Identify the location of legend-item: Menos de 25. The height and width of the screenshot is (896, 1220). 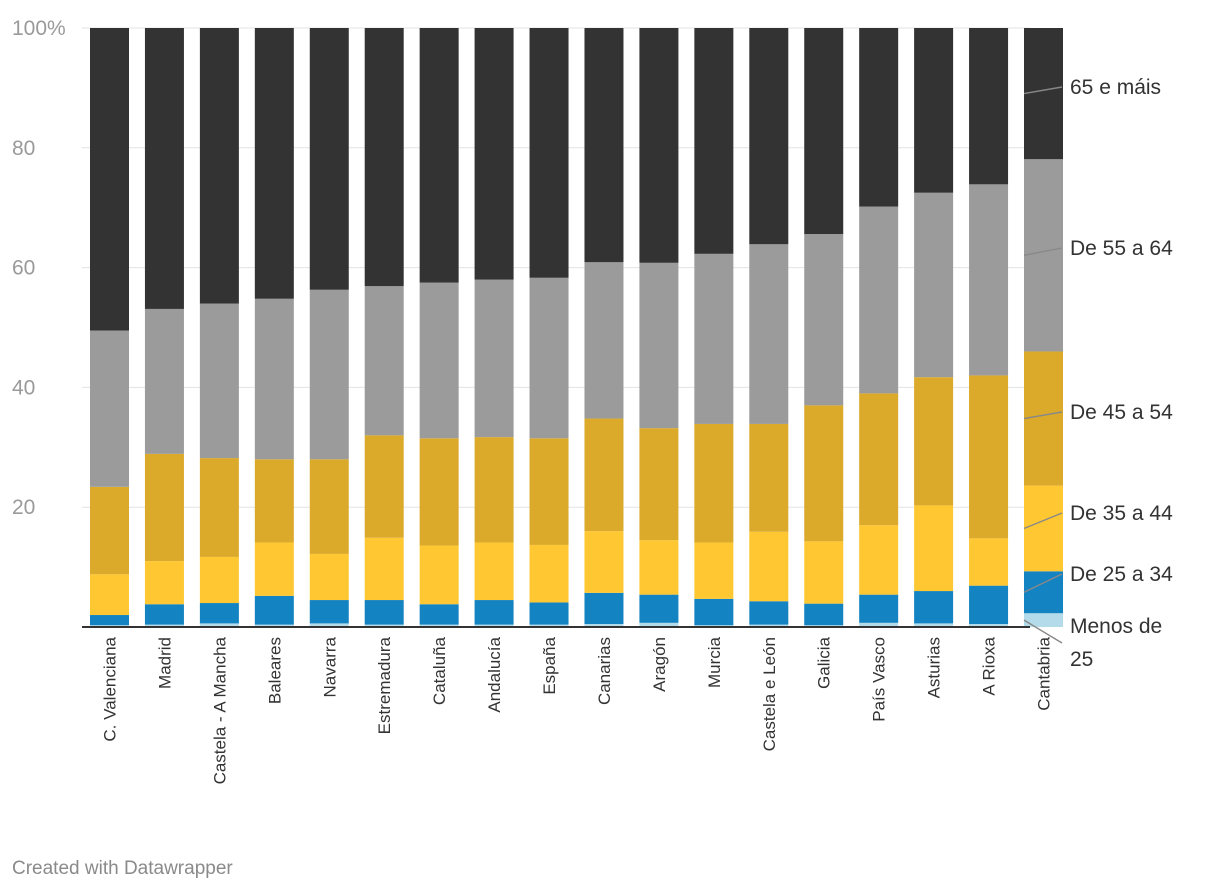
(1092, 643).